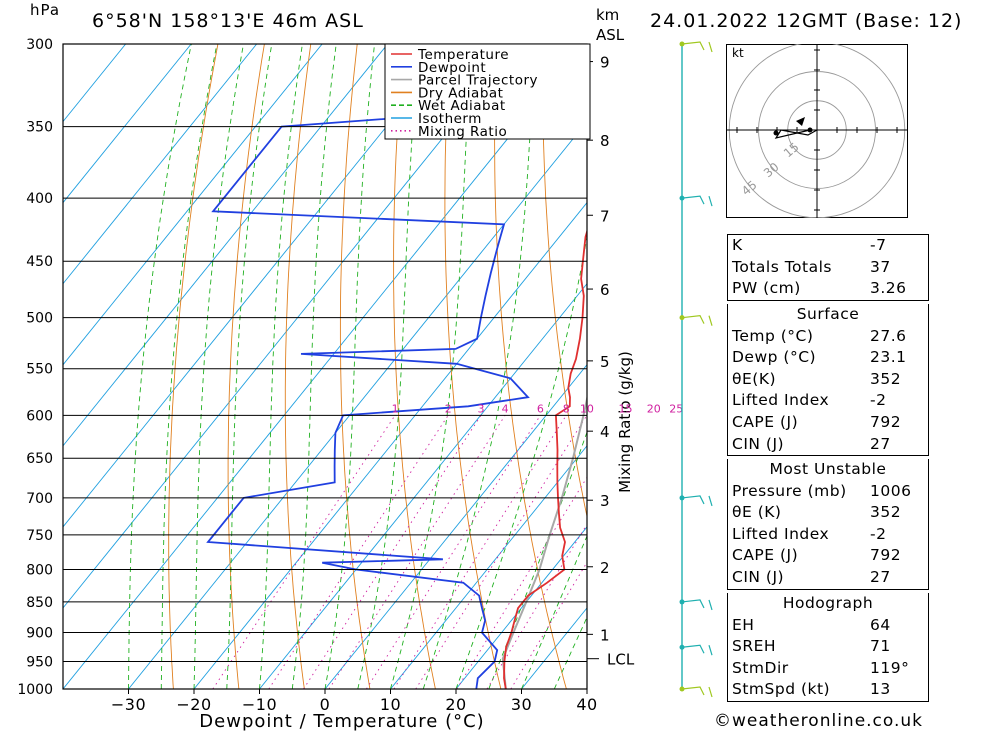 This screenshot has width=1000, height=733. I want to click on pressure-tick-label: 950, so click(39, 663).